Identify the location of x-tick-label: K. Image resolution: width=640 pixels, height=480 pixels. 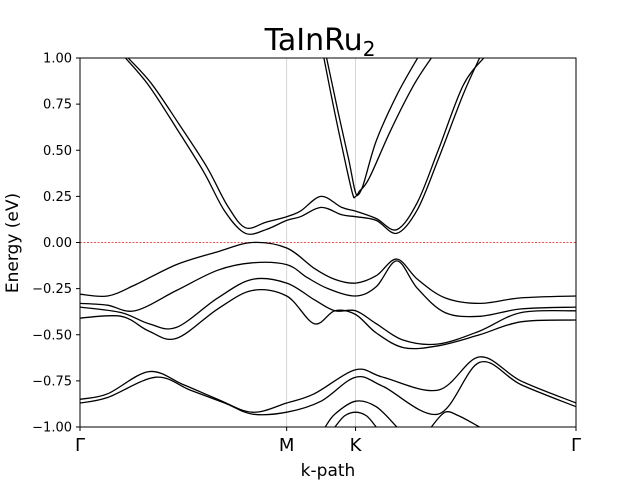
(356, 445).